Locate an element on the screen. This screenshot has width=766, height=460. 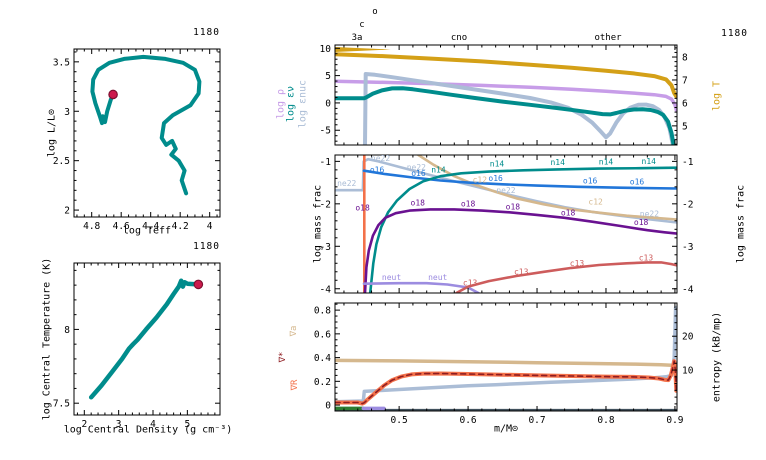
tick-label: 0.4 is located at coordinates (322, 358).